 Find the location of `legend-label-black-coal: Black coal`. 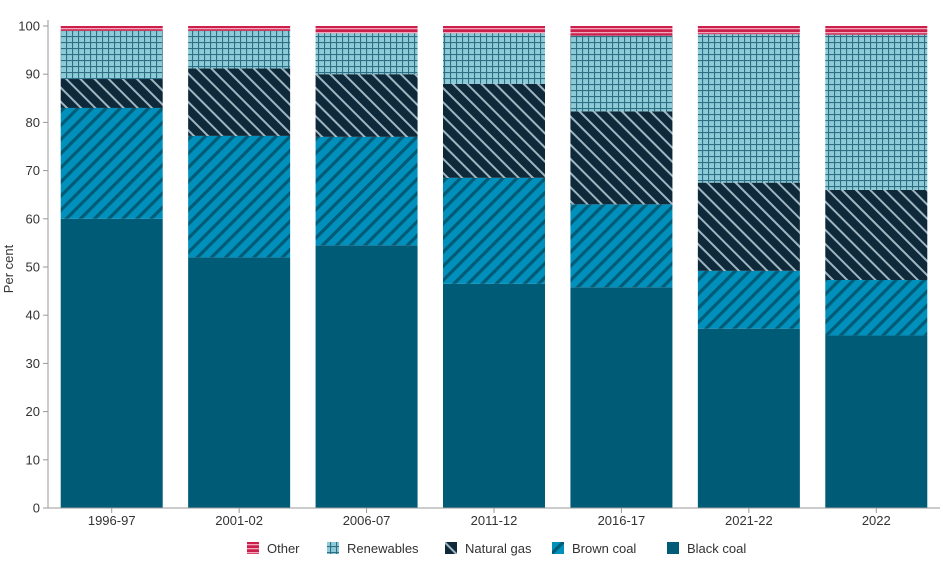

legend-label-black-coal: Black coal is located at coordinates (716, 548).